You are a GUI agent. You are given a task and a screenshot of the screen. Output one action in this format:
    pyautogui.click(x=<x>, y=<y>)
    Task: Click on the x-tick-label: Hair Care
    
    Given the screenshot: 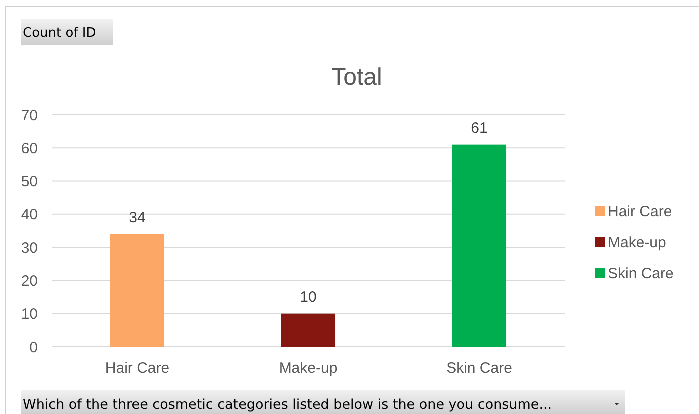 What is the action you would take?
    pyautogui.click(x=137, y=368)
    